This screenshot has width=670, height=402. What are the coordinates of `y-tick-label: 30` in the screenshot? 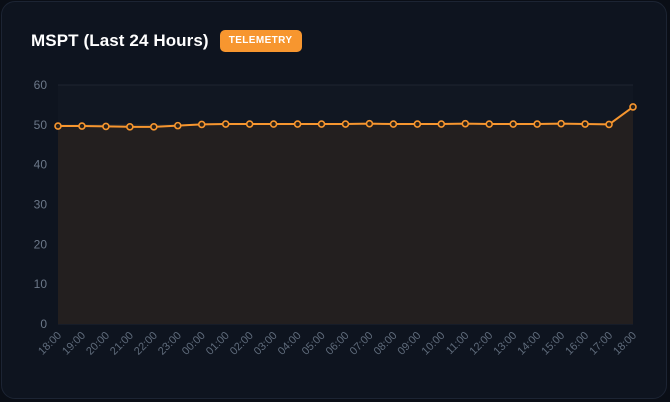 It's located at (41, 205).